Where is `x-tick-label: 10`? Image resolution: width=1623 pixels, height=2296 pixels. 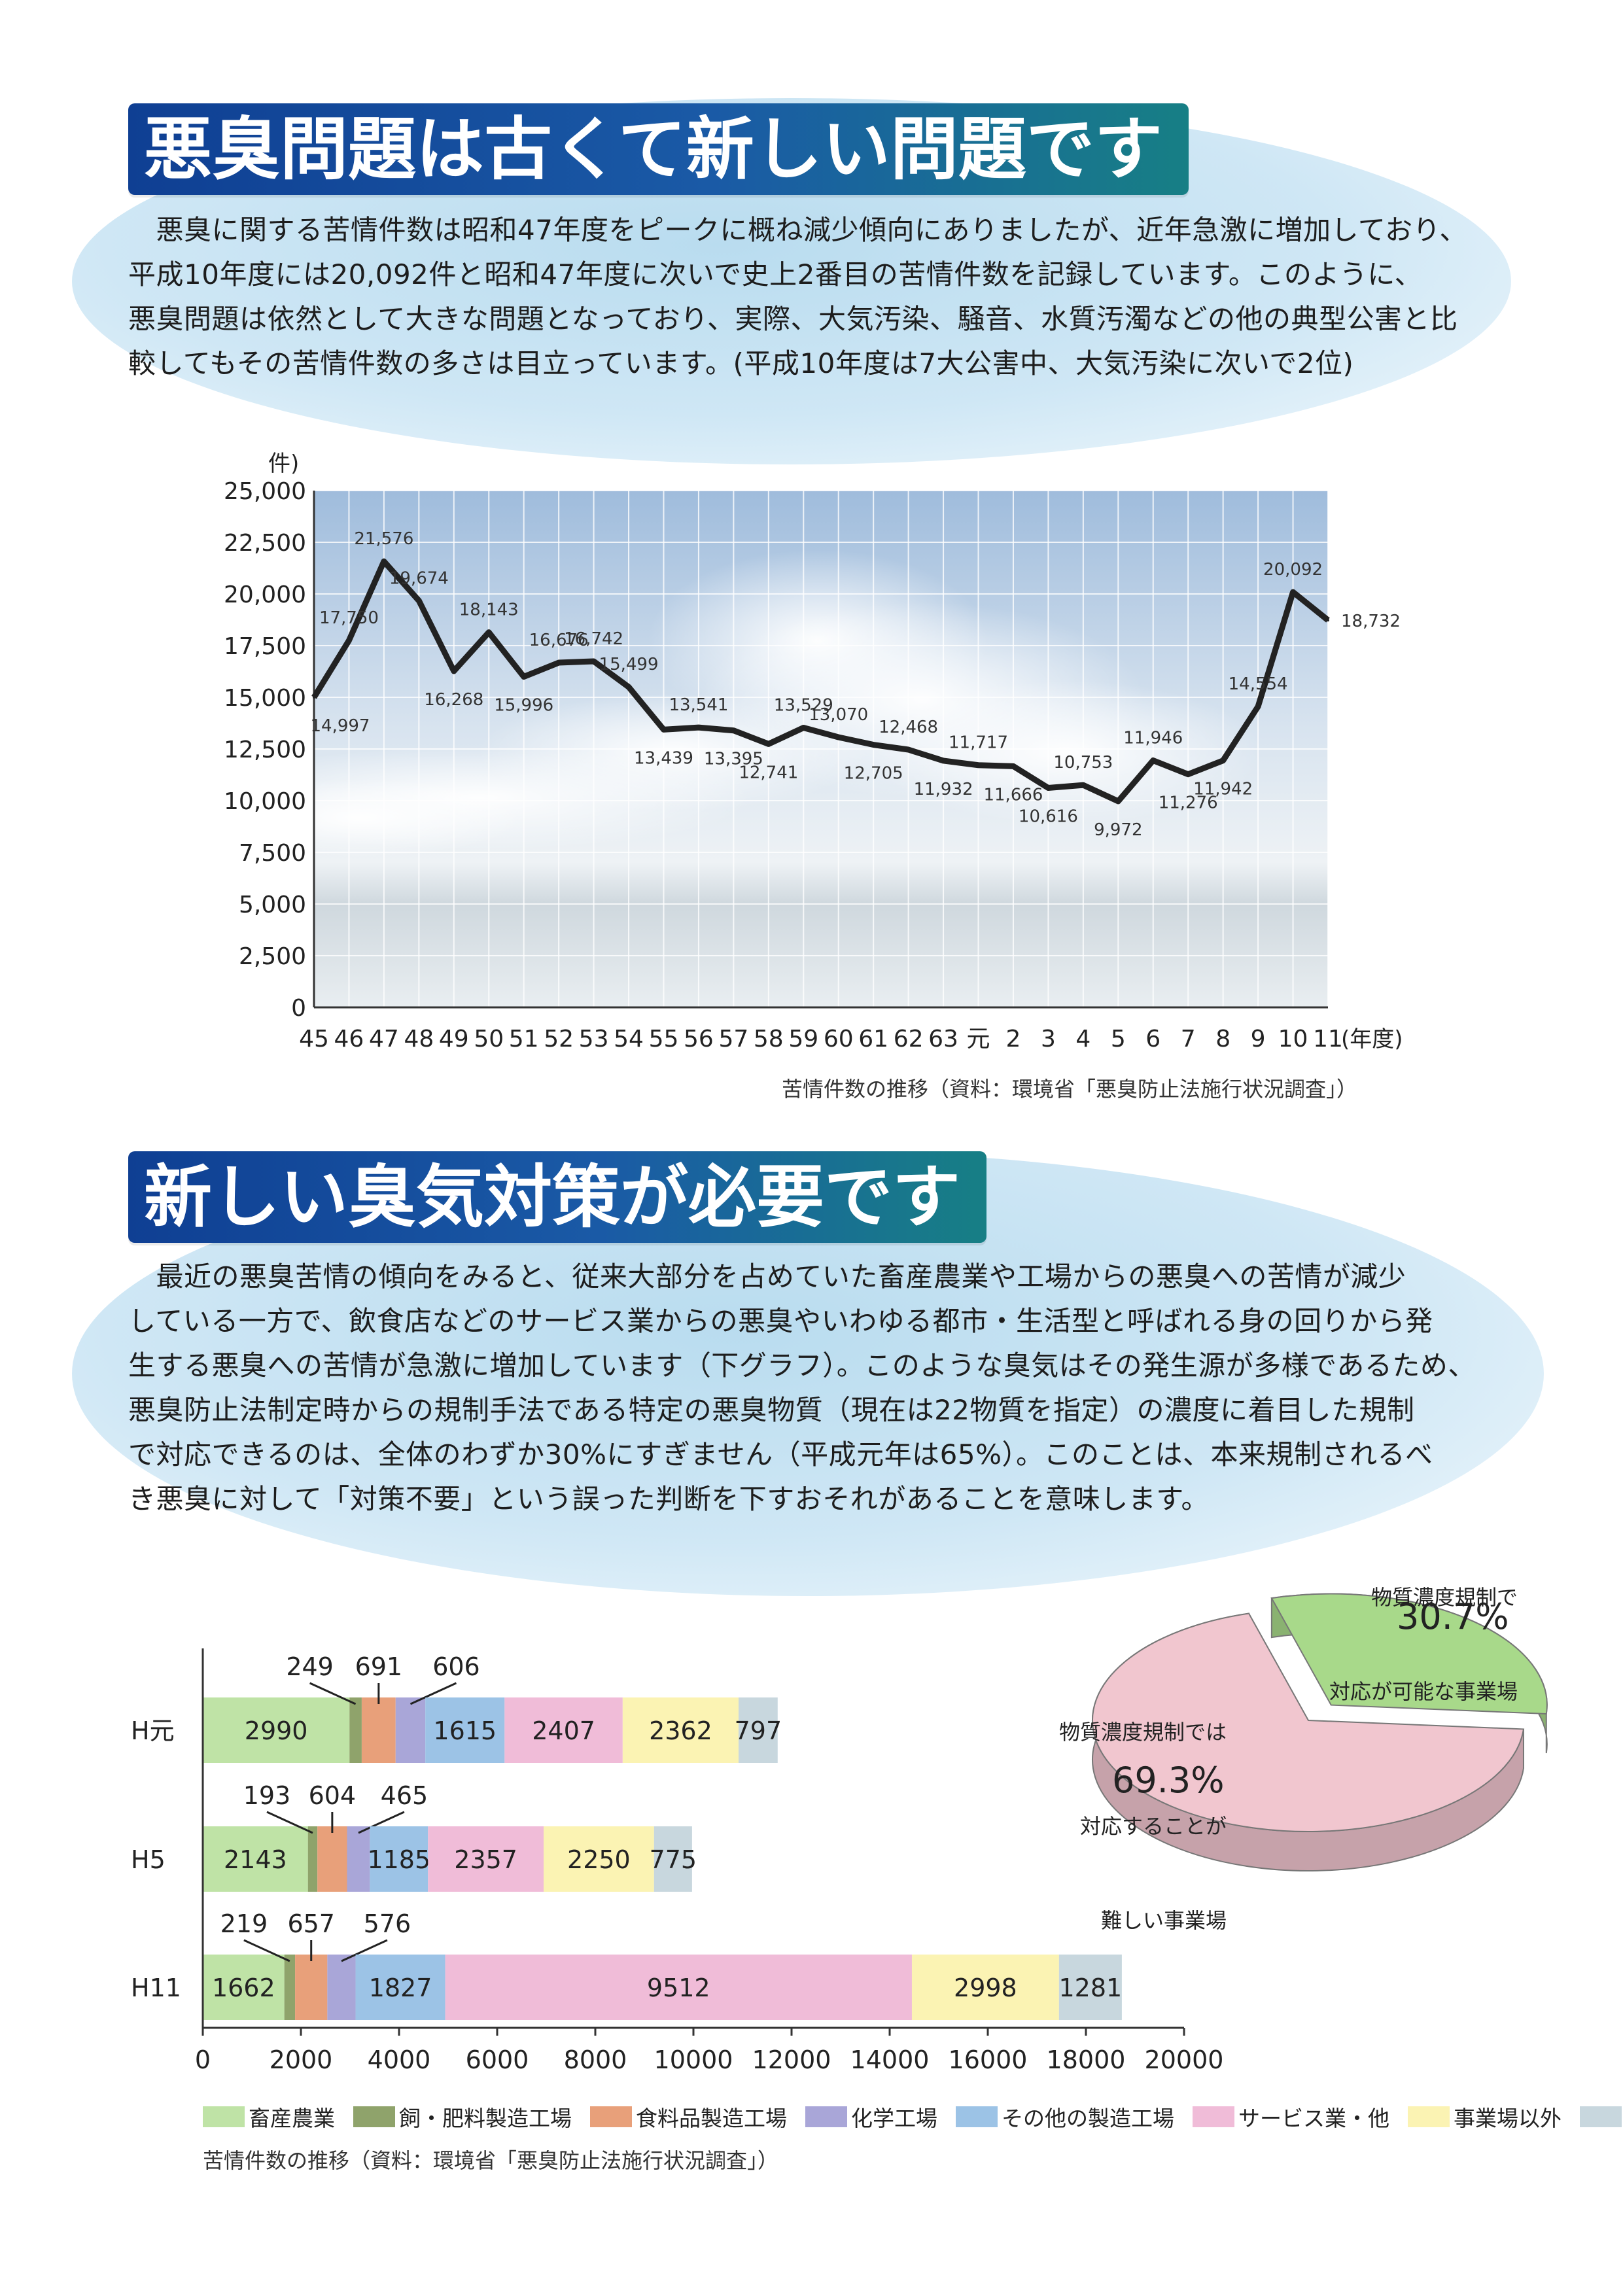
x-tick-label: 10 is located at coordinates (1293, 1039).